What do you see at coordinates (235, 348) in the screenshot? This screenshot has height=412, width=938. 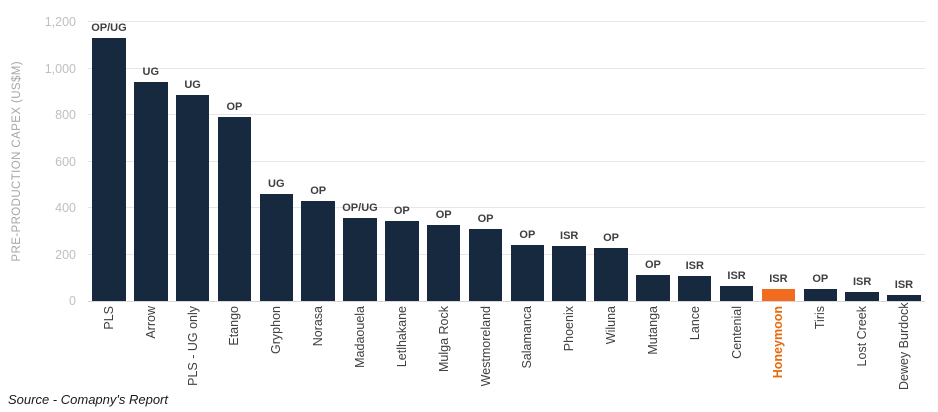 I see `x-label-cell: Etango` at bounding box center [235, 348].